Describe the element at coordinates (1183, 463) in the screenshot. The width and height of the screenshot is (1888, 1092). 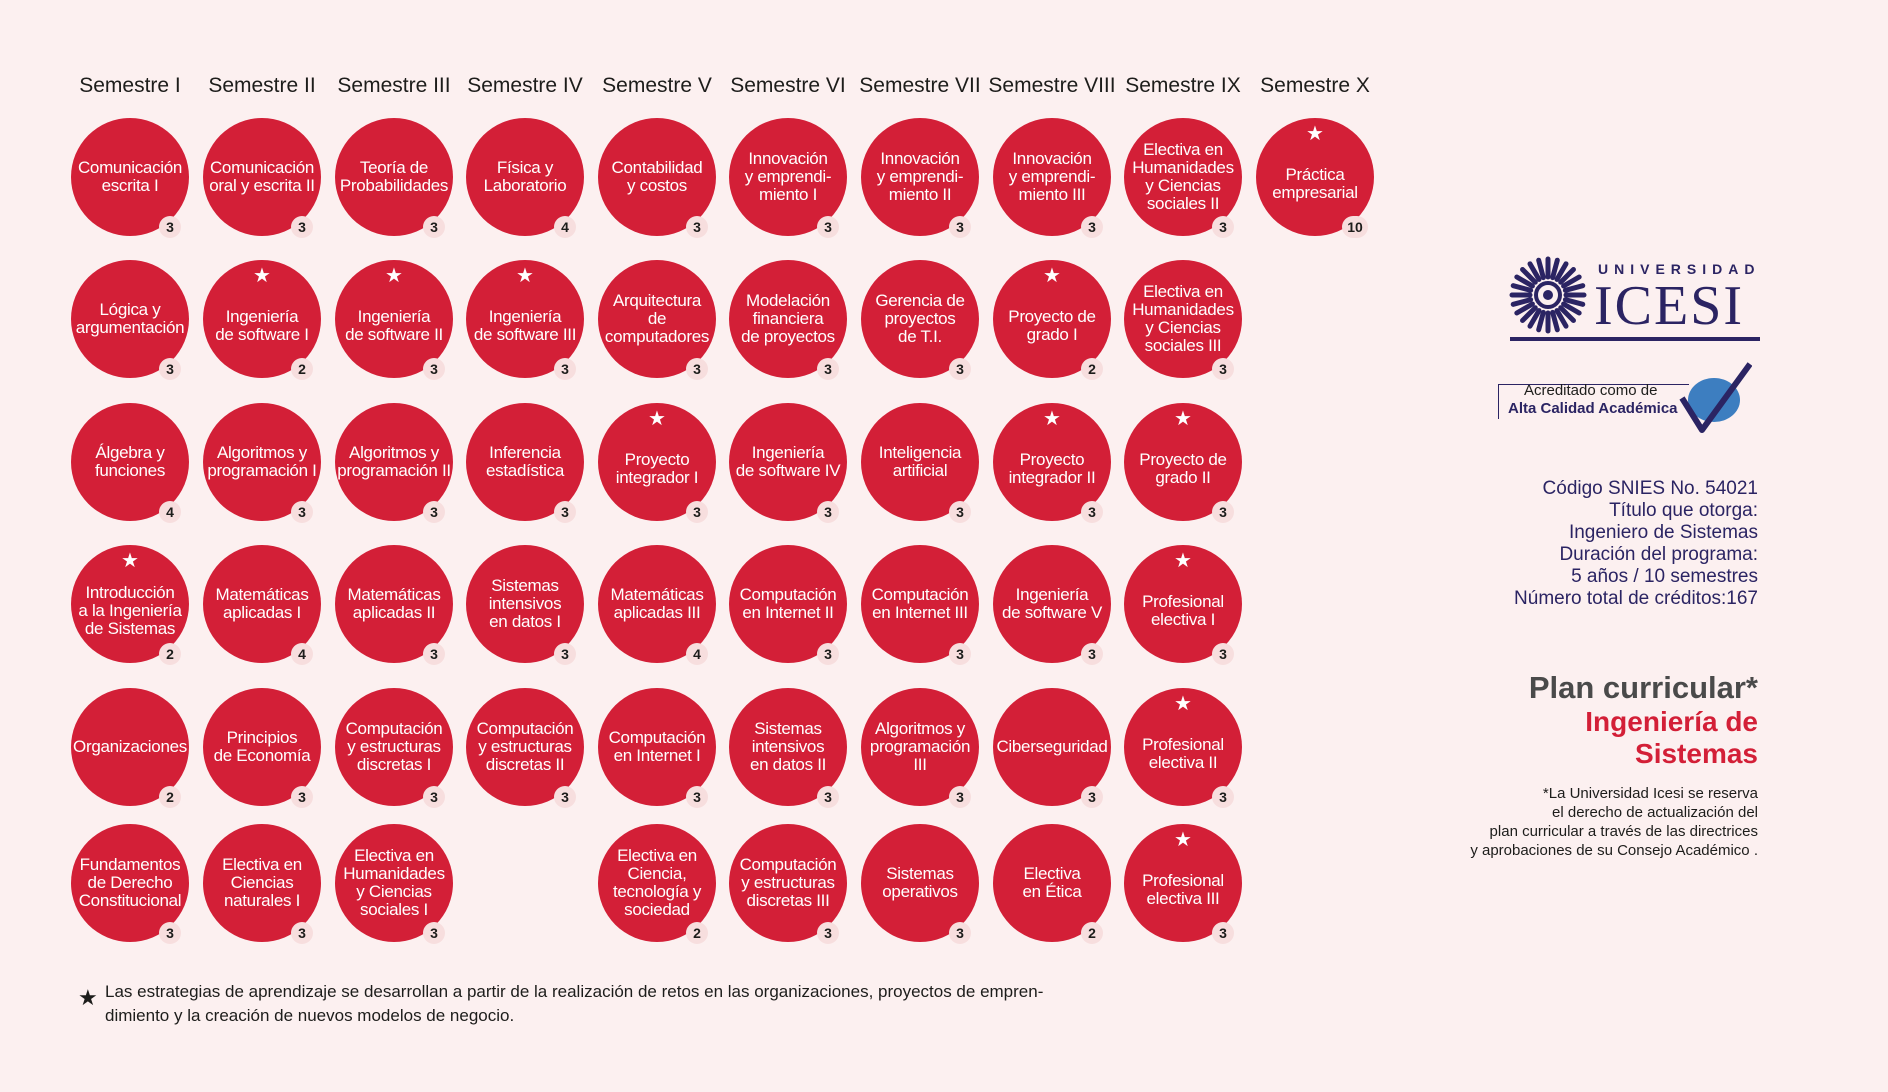
I see `course-circle: ★ Proyecto de grado II 3` at that location.